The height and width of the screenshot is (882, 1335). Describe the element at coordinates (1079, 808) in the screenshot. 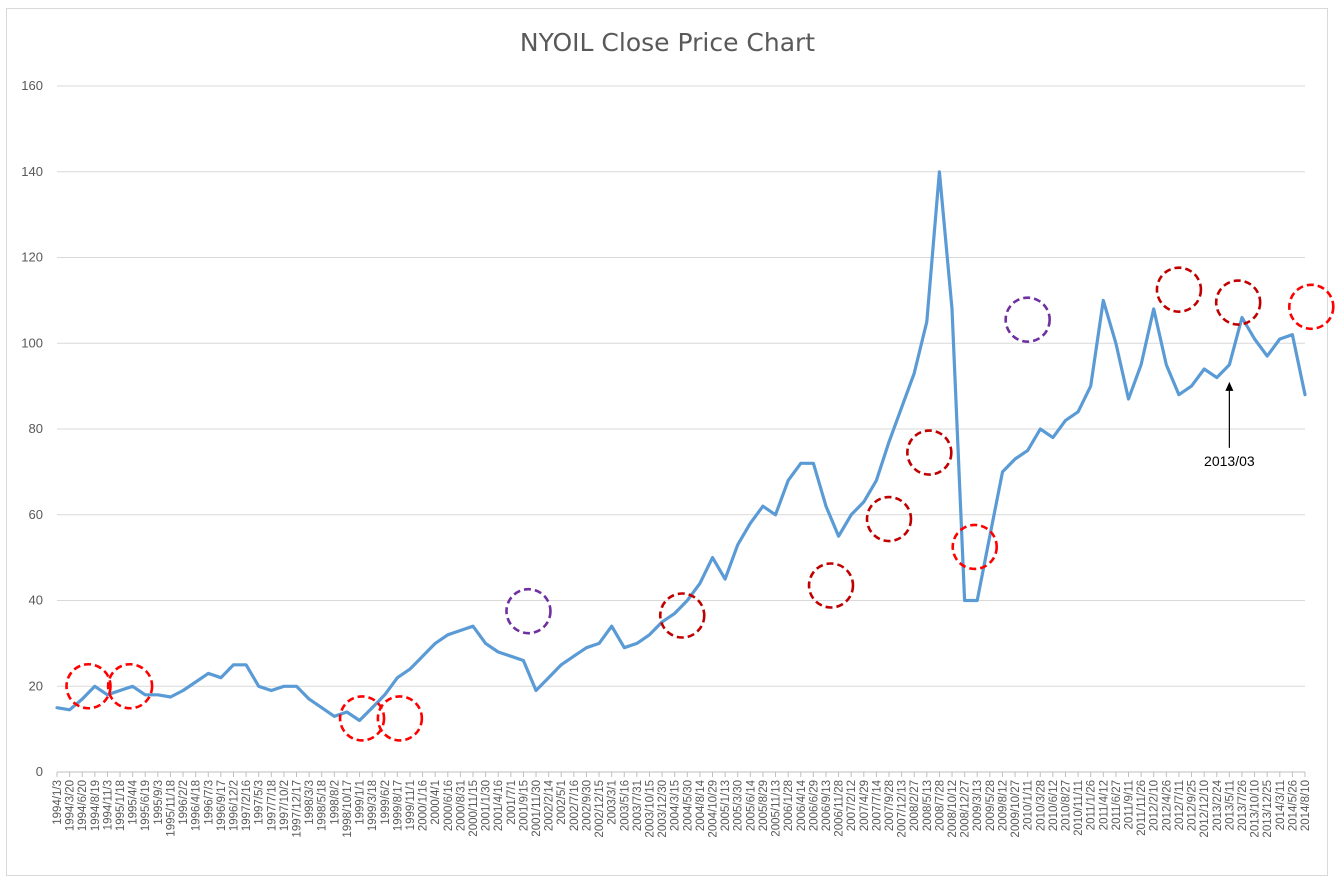

I see `x-tick-label: 2010/11/11` at that location.